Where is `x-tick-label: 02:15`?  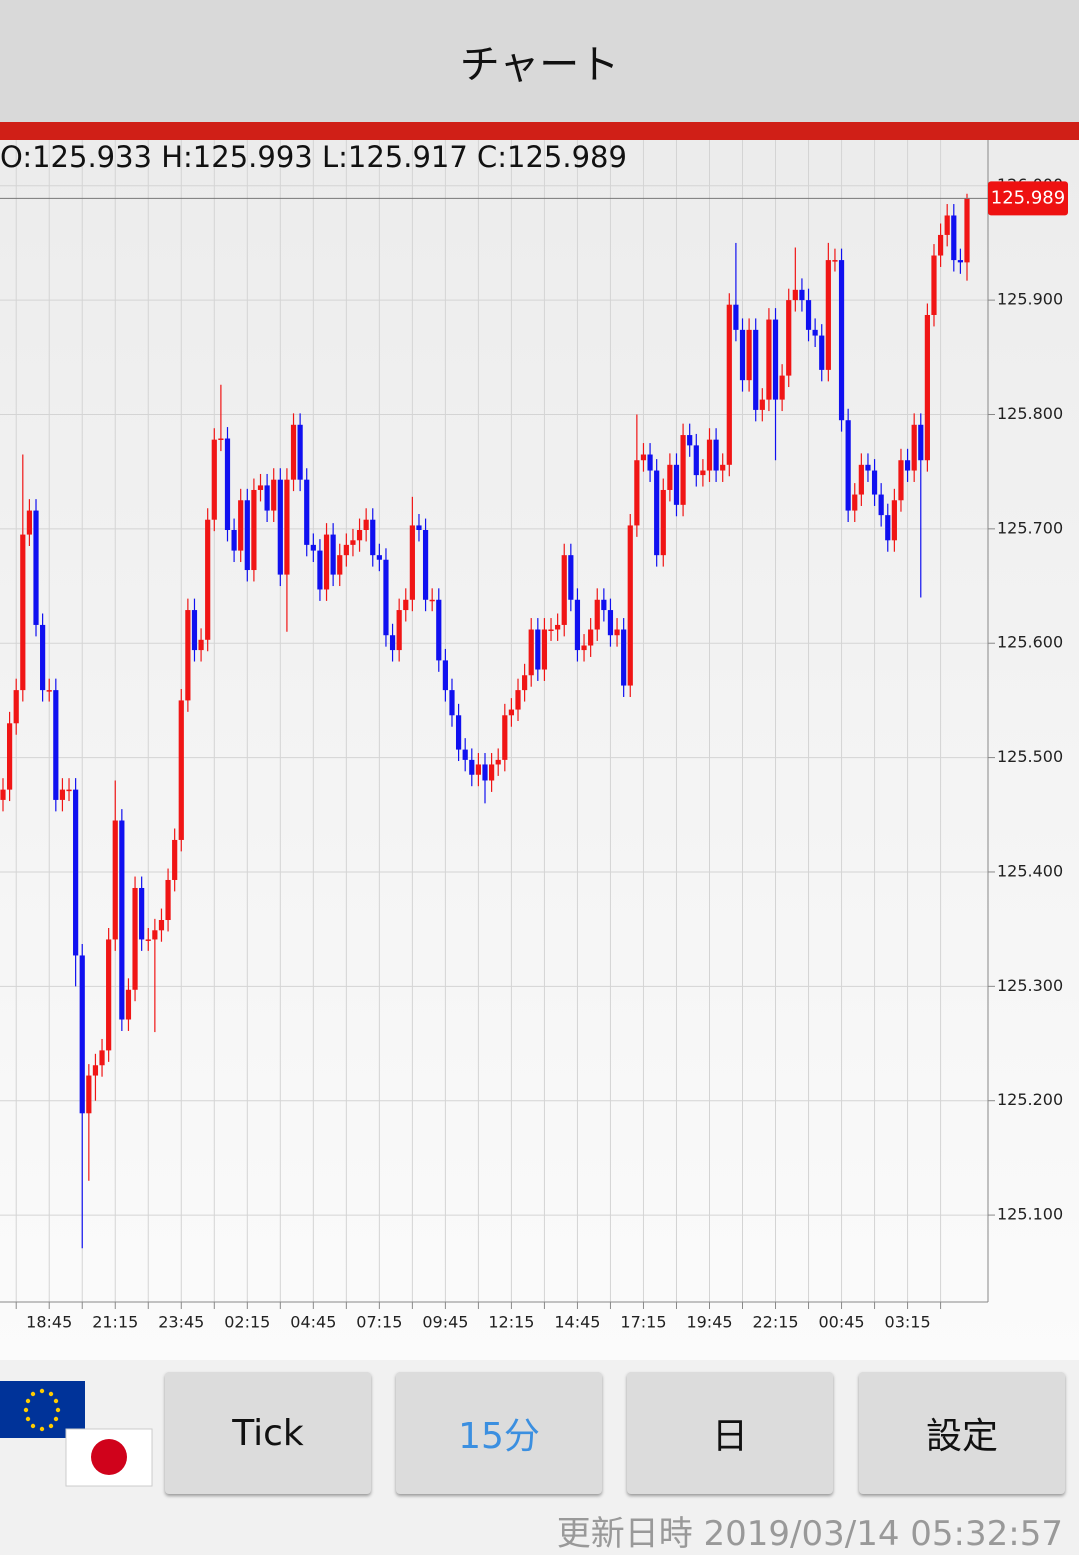
x-tick-label: 02:15 is located at coordinates (247, 1322).